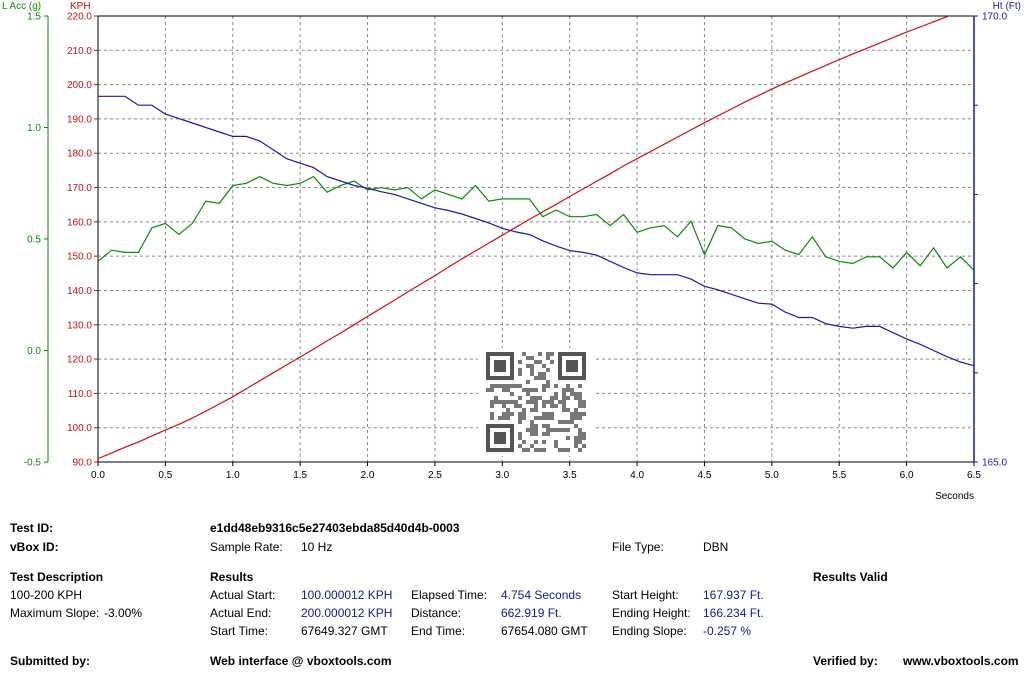  Describe the element at coordinates (246, 547) in the screenshot. I see `sample-rate-label: Sample Rate:` at that location.